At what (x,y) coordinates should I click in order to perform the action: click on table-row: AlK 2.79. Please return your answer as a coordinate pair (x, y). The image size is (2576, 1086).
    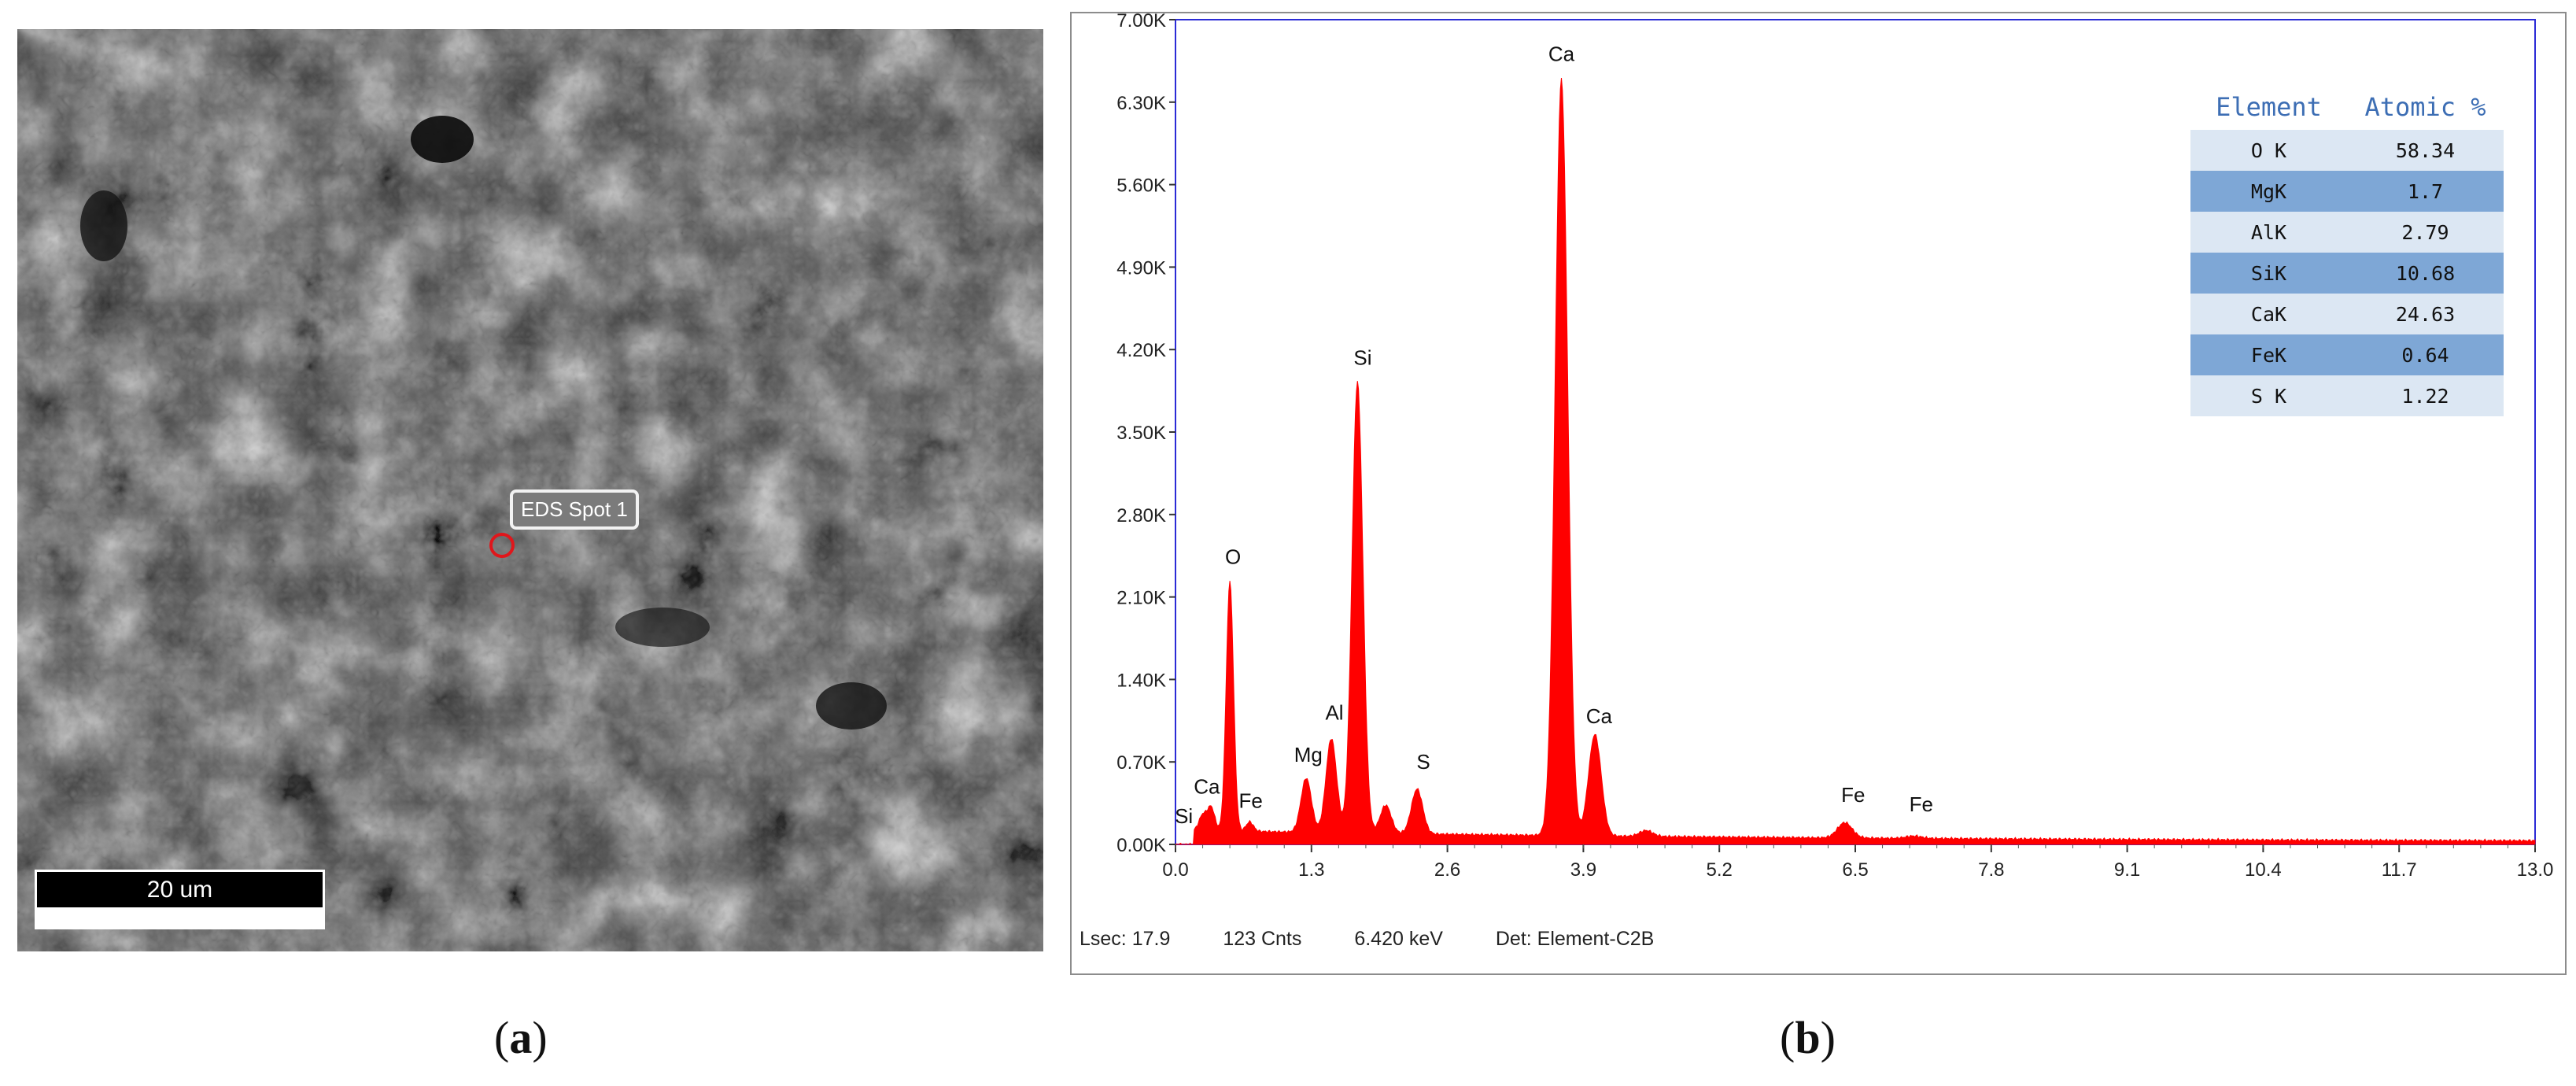
    Looking at the image, I should click on (2347, 232).